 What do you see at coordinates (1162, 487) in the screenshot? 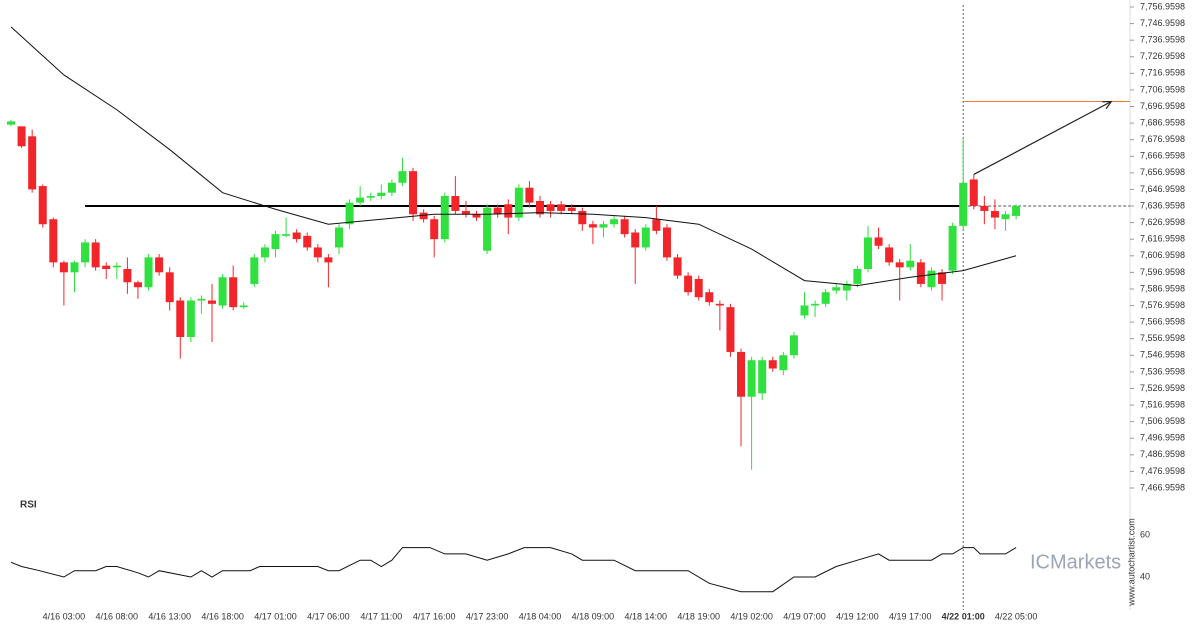
I see `y-tick-label: 7,466.9598` at bounding box center [1162, 487].